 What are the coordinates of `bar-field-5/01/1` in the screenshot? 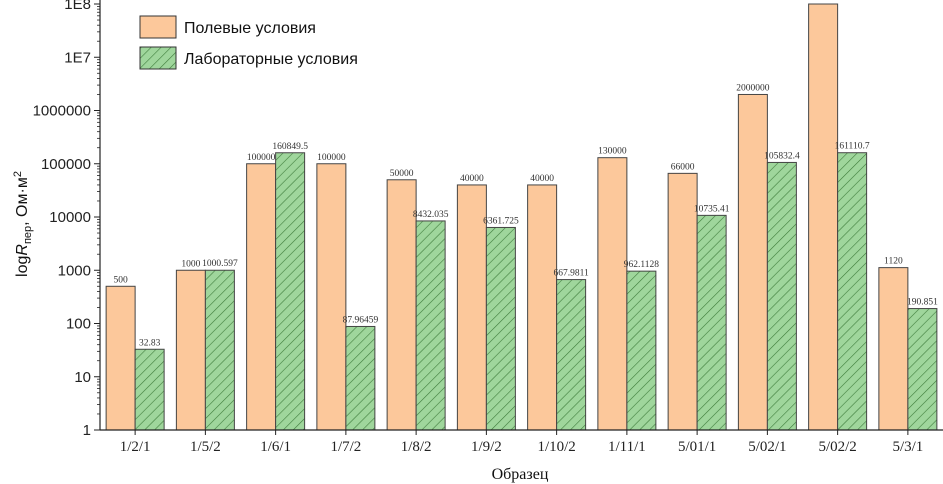 It's located at (682, 301).